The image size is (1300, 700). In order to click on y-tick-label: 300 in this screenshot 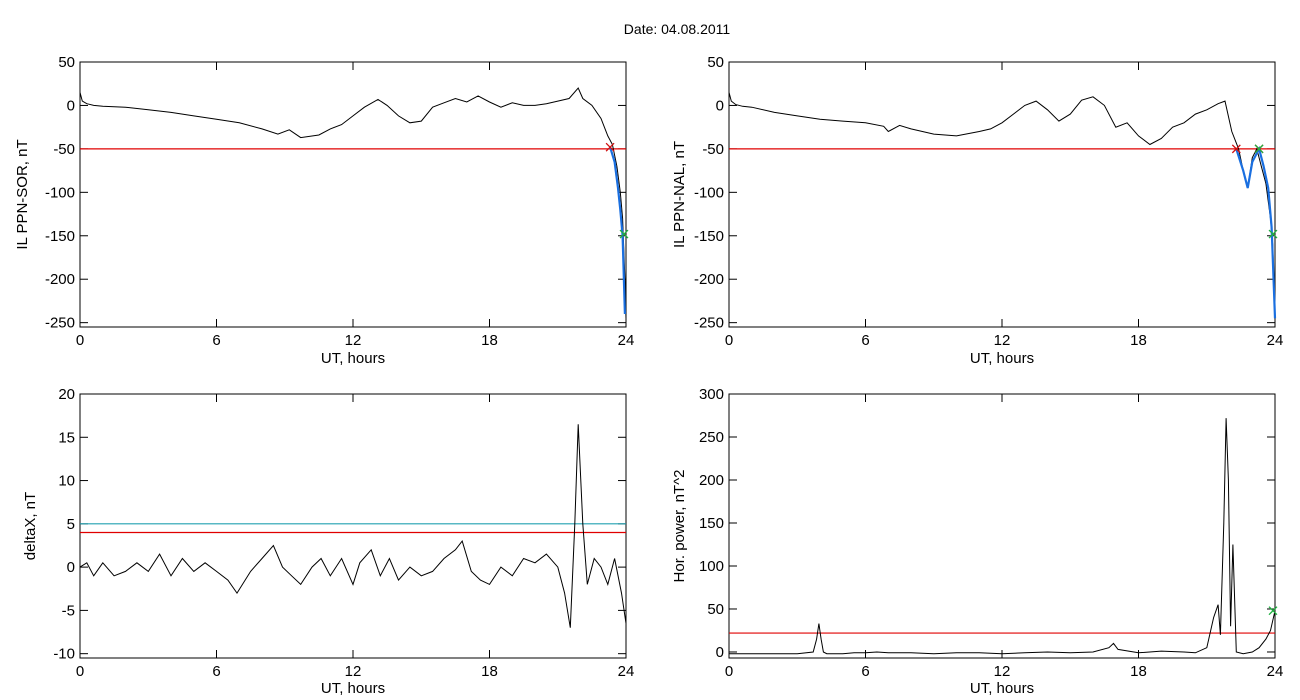, I will do `click(711, 394)`.